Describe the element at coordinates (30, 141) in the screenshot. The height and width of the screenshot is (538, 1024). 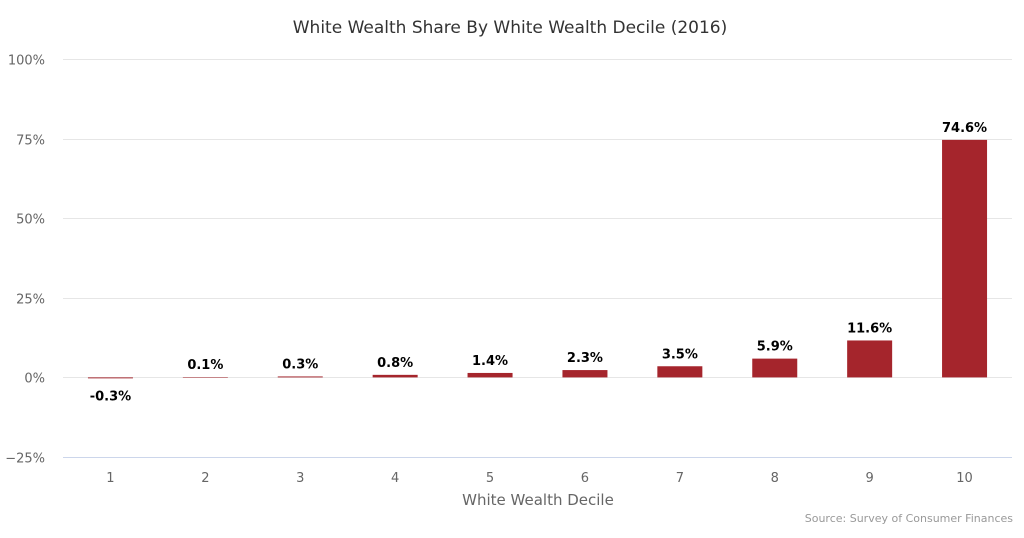
I see `y-tick-label: 75%` at that location.